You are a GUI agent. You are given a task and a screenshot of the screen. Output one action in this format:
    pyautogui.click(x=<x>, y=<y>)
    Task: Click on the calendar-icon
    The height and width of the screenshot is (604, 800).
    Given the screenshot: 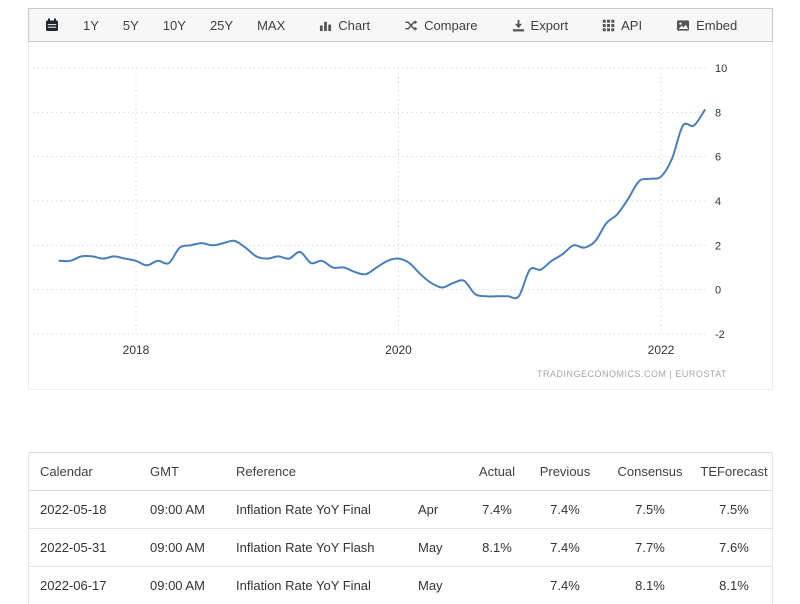 What is the action you would take?
    pyautogui.click(x=52, y=24)
    